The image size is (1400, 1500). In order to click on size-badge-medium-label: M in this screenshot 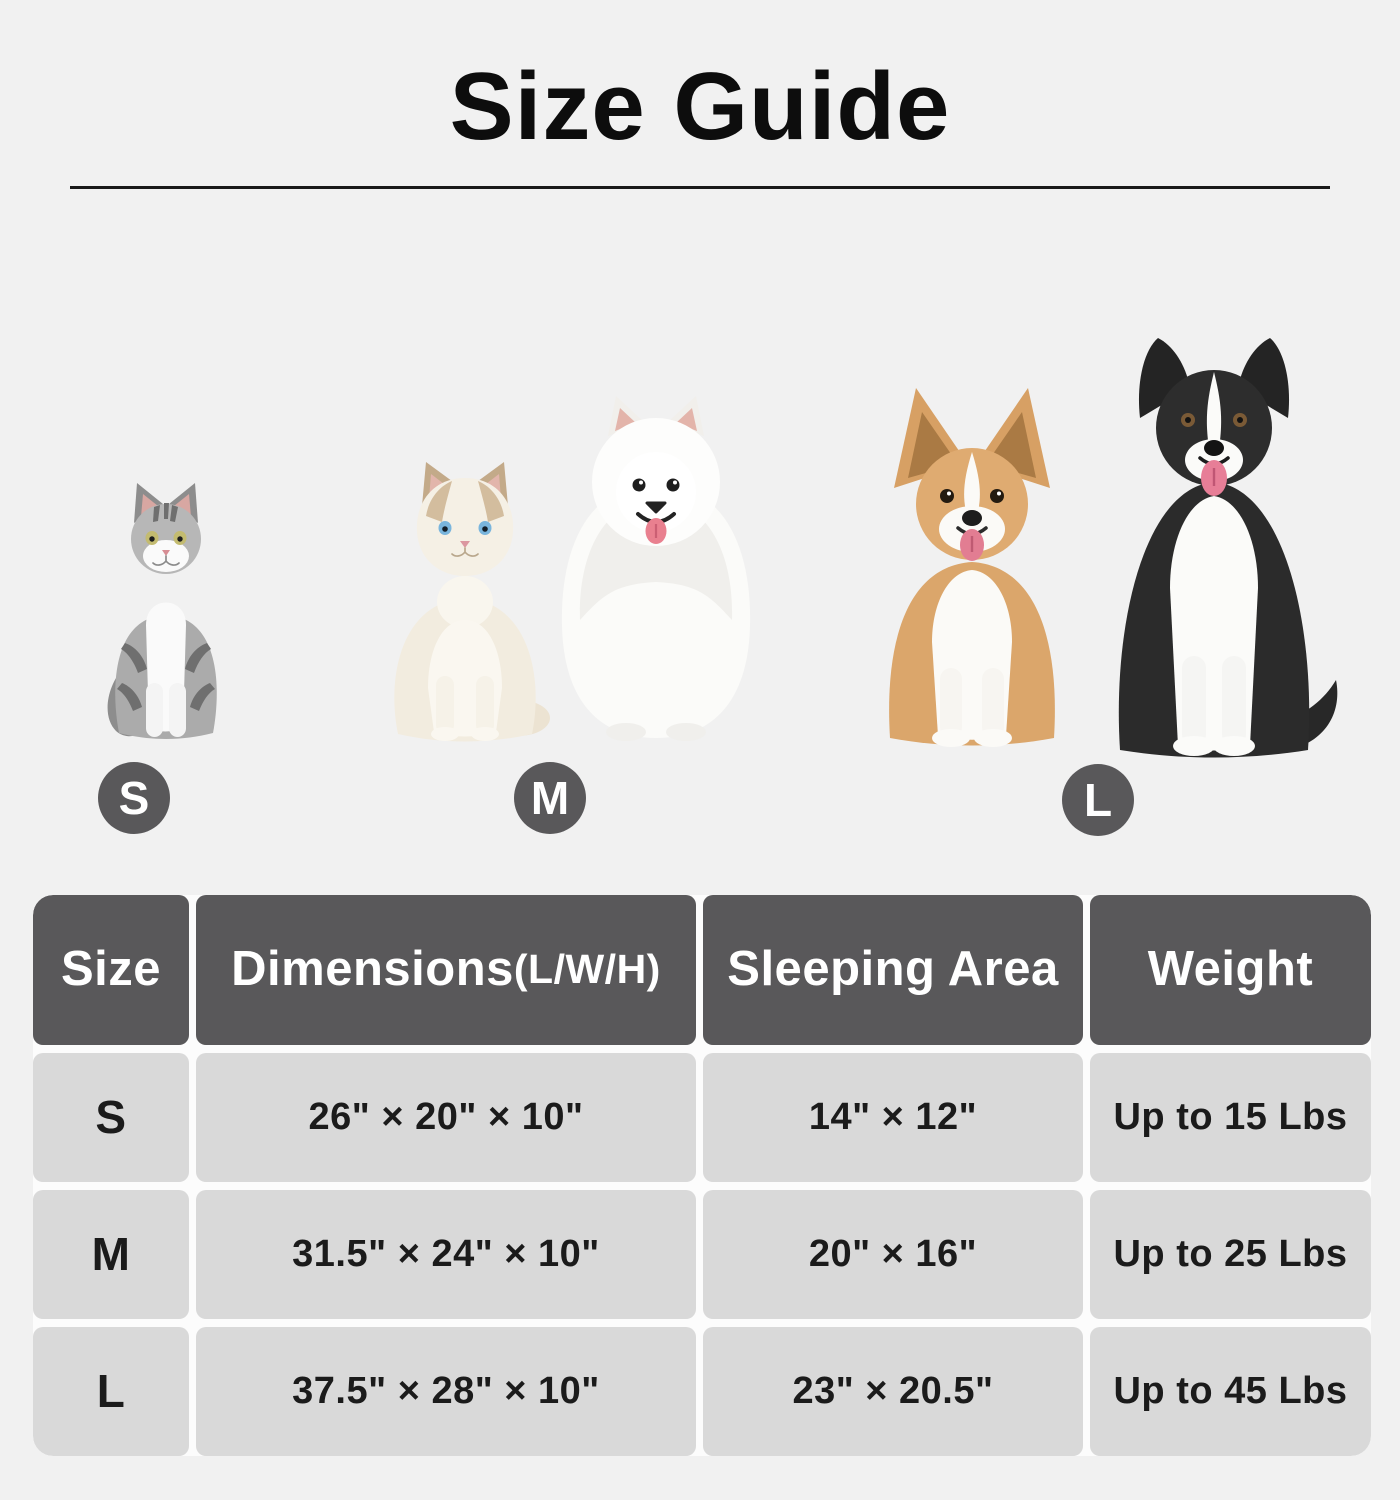, I will do `click(550, 798)`.